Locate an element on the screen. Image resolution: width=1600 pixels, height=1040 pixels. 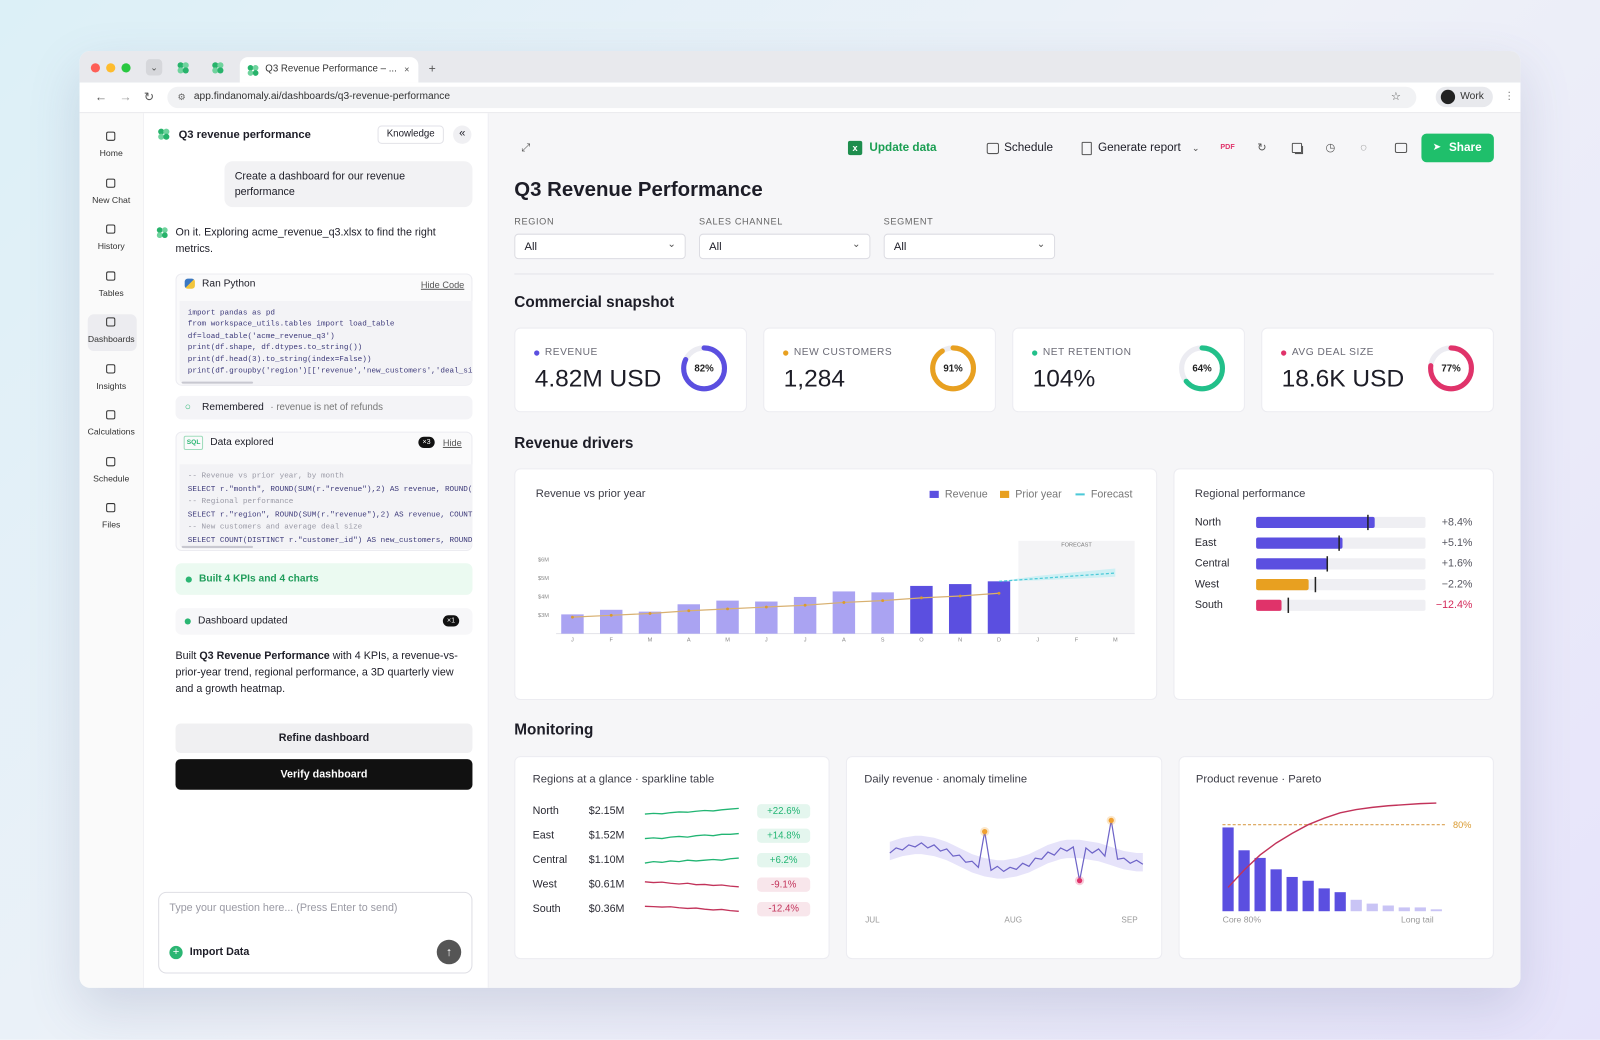
nav-label: New Chat is located at coordinates (111, 199).